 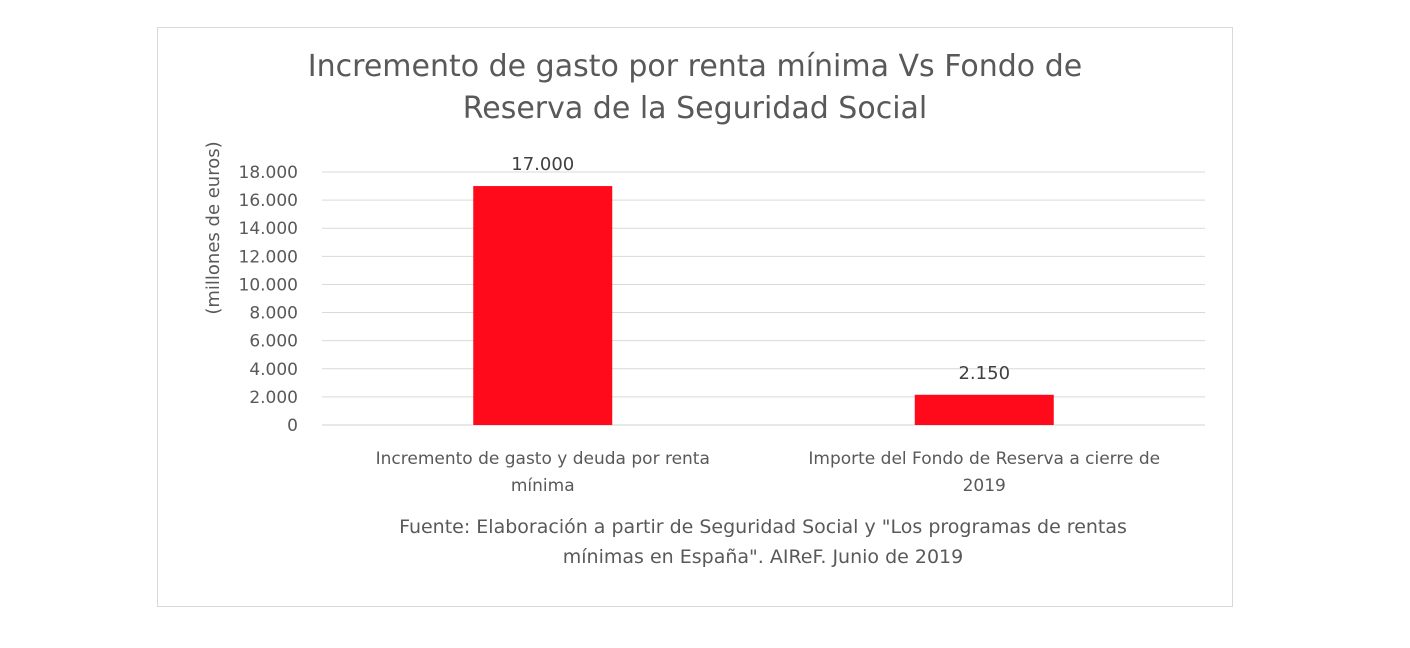 What do you see at coordinates (273, 342) in the screenshot?
I see `y-tick-label: 6.000` at bounding box center [273, 342].